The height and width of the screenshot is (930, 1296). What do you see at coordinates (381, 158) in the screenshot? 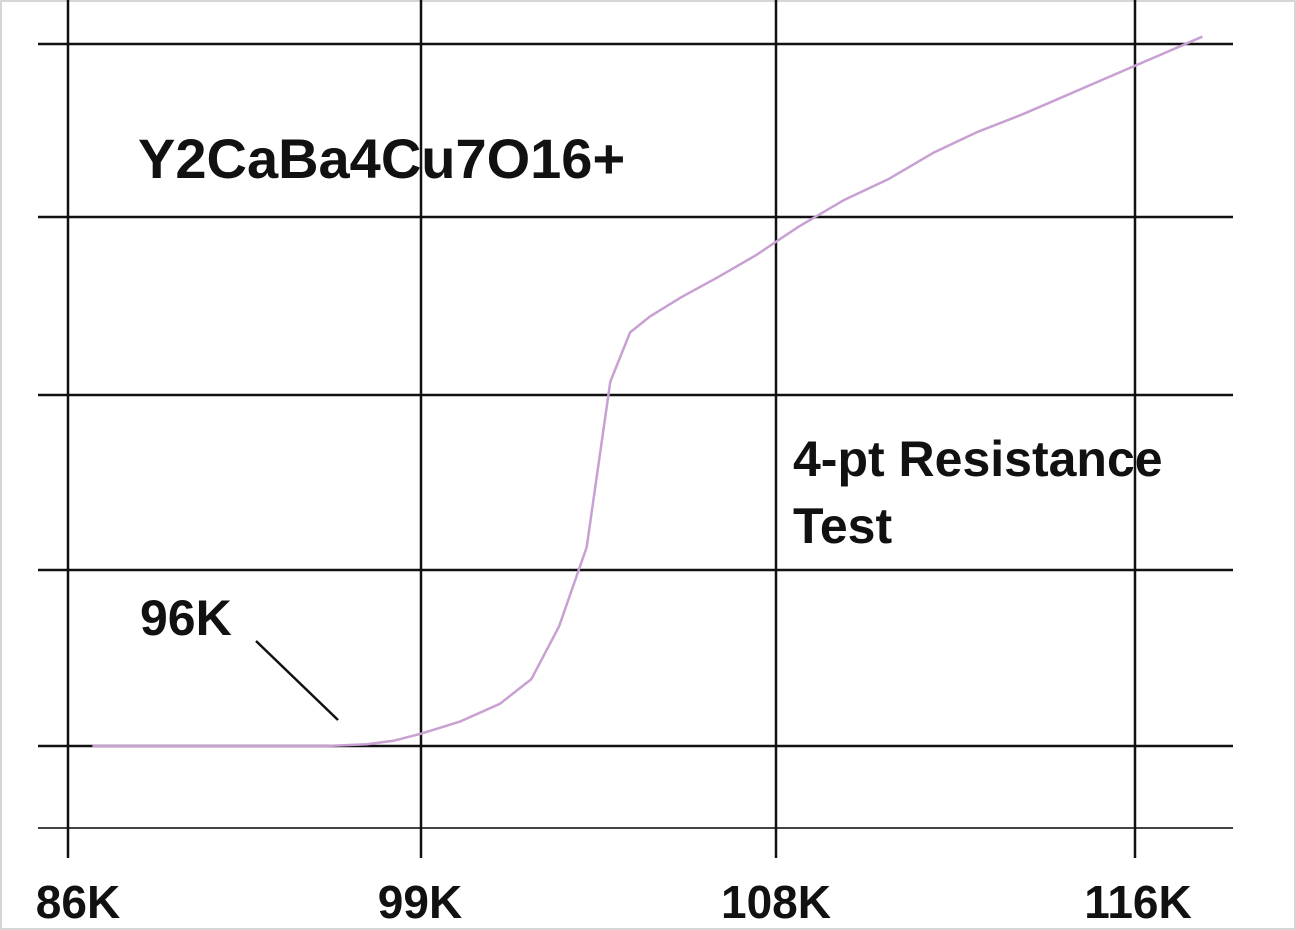
I see `chart-title: Y2CaBa4Cu7O16+` at bounding box center [381, 158].